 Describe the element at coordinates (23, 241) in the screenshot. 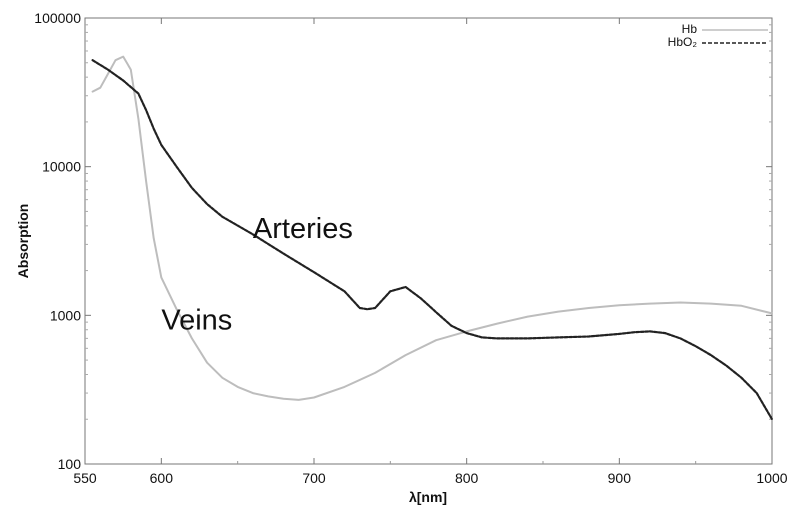

I see `y-axis-title: Absorption` at that location.